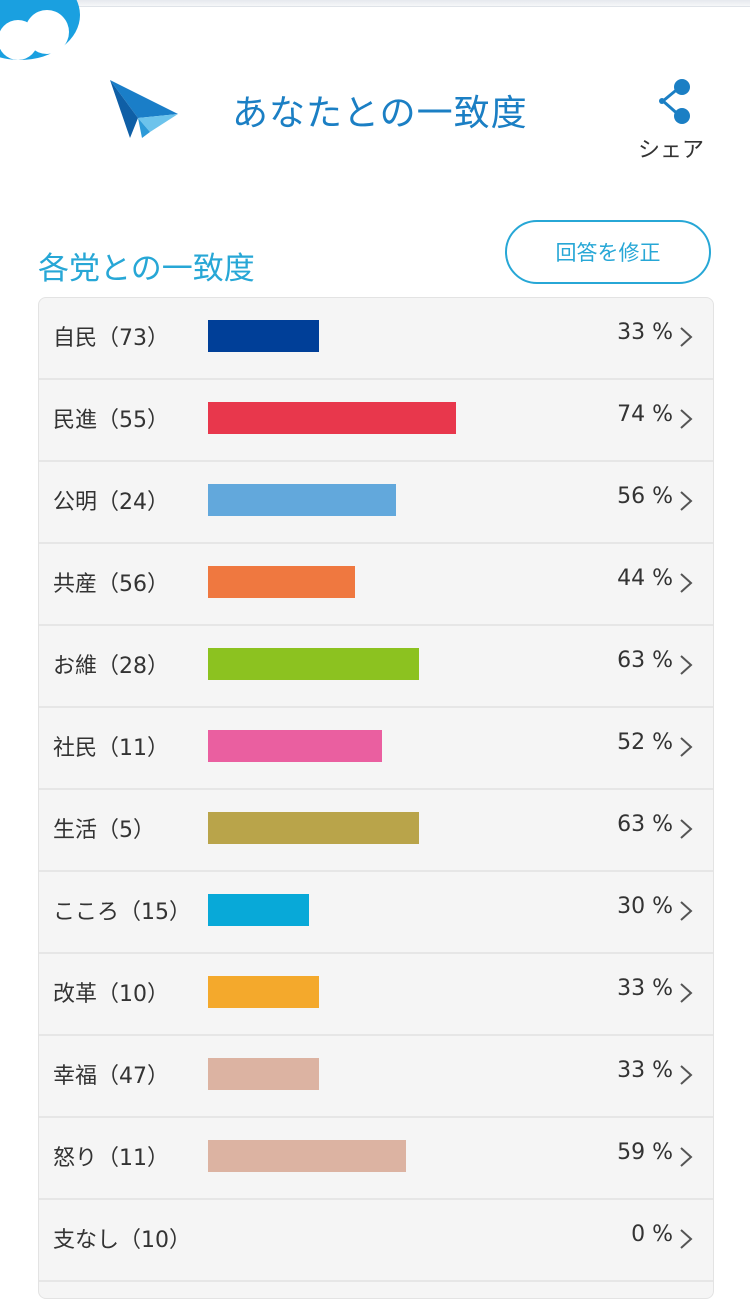  Describe the element at coordinates (376, 1077) in the screenshot. I see `party-row: 幸福（47） 33 %` at that location.